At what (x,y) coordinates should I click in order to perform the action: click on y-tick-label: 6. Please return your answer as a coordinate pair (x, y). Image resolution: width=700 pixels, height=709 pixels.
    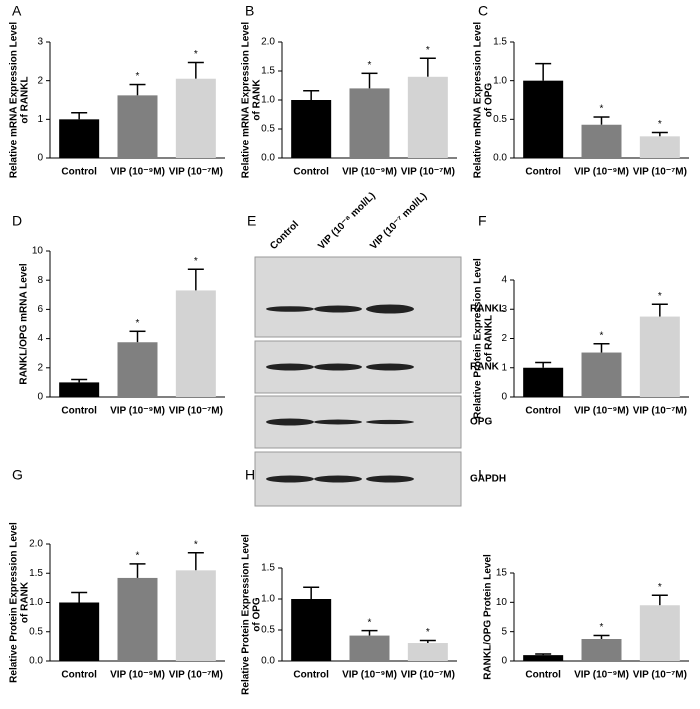
    Looking at the image, I should click on (40, 309).